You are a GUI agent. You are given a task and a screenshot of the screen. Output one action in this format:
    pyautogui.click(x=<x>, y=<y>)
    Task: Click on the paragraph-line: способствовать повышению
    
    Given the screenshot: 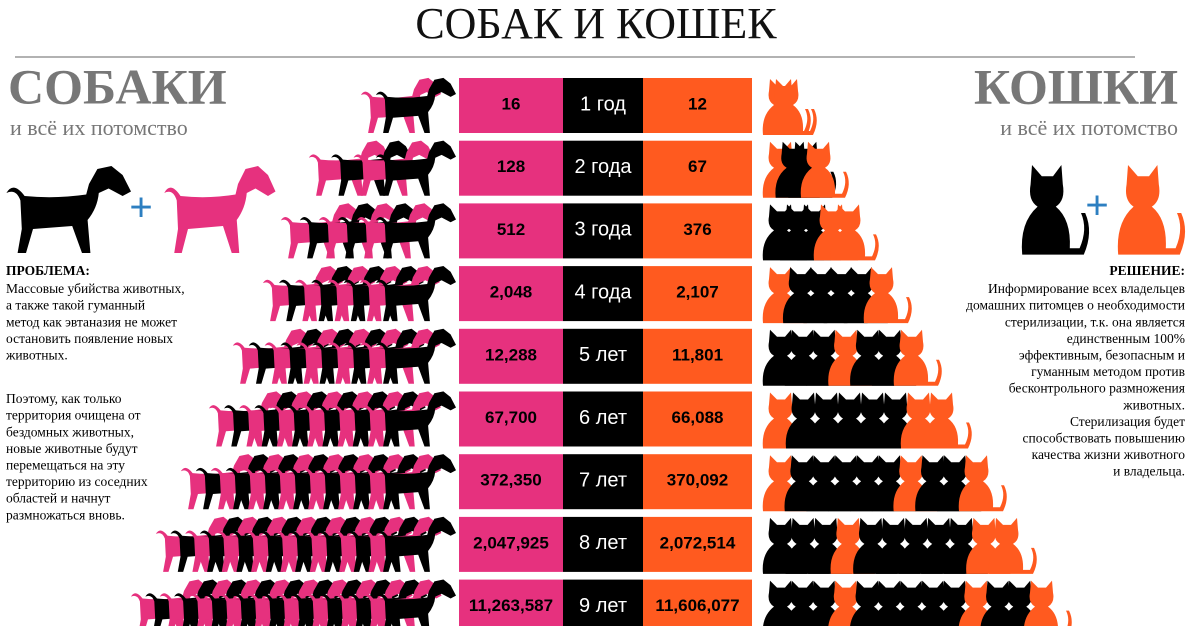 What is the action you would take?
    pyautogui.click(x=1104, y=437)
    